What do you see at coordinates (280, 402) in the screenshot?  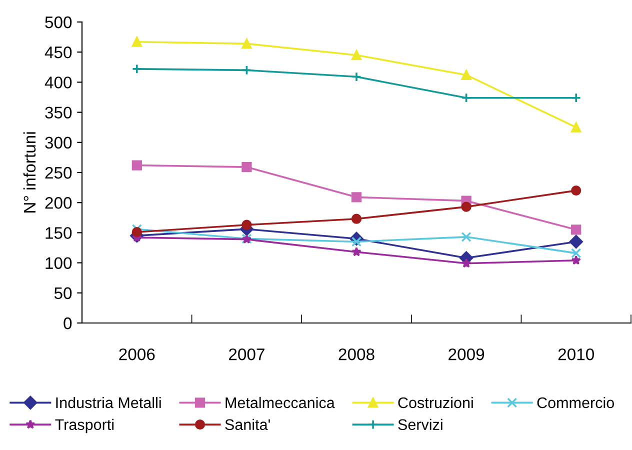 I see `legend-label: Metalmeccanica` at bounding box center [280, 402].